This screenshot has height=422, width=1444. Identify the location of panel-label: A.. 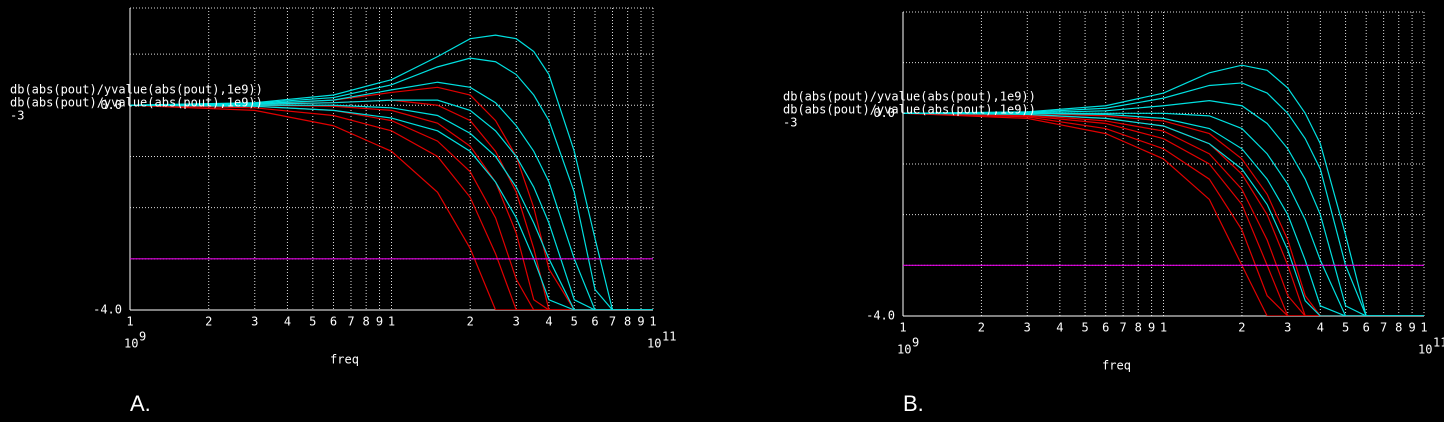
(140, 403).